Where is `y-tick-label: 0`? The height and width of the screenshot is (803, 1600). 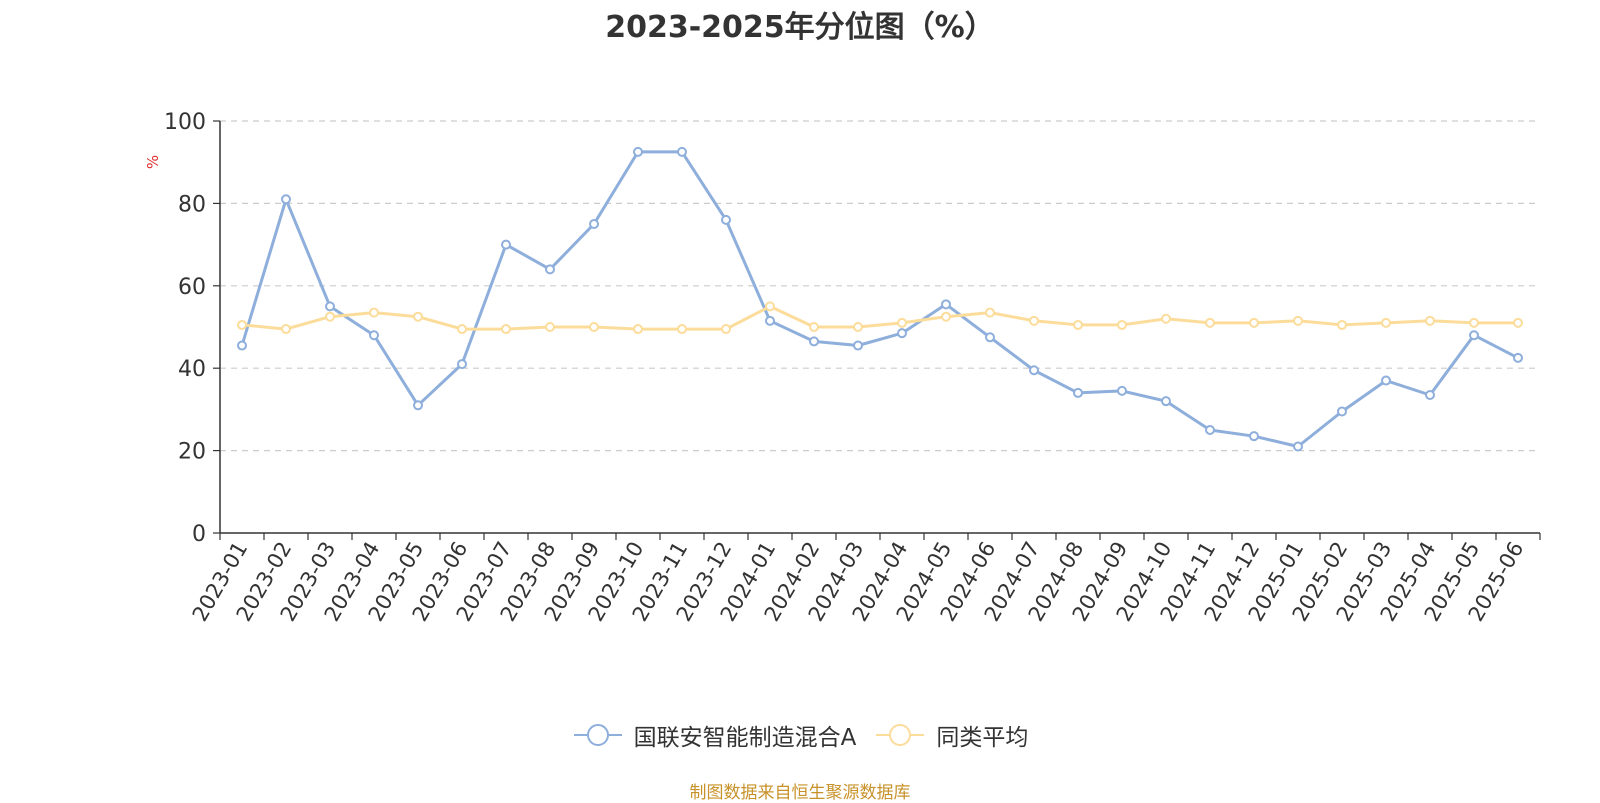 y-tick-label: 0 is located at coordinates (199, 534).